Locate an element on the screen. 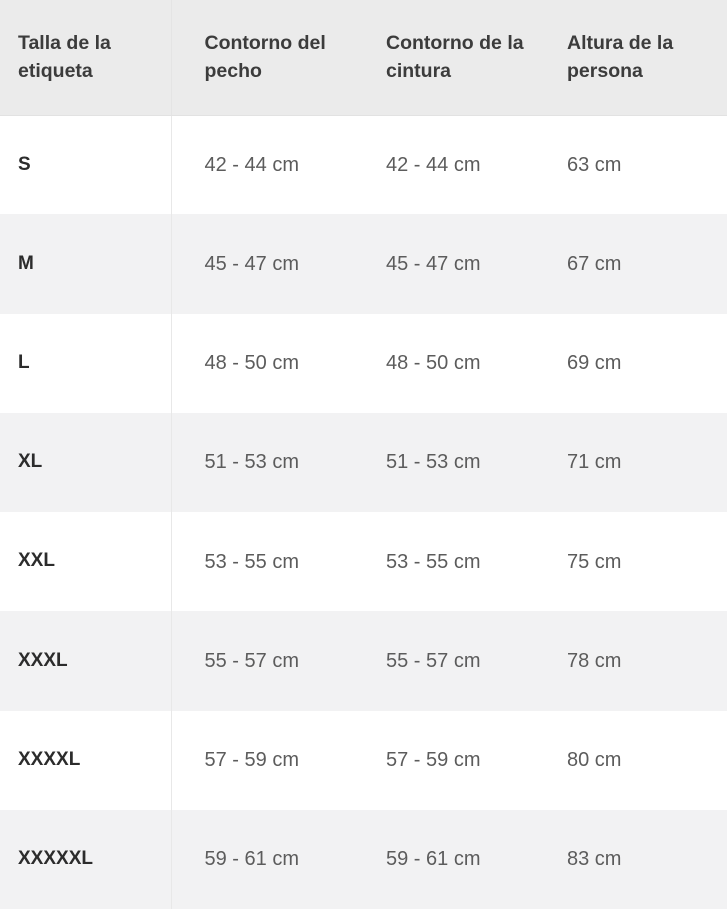  cell-chest: 42 - 44 cm is located at coordinates (266, 165).